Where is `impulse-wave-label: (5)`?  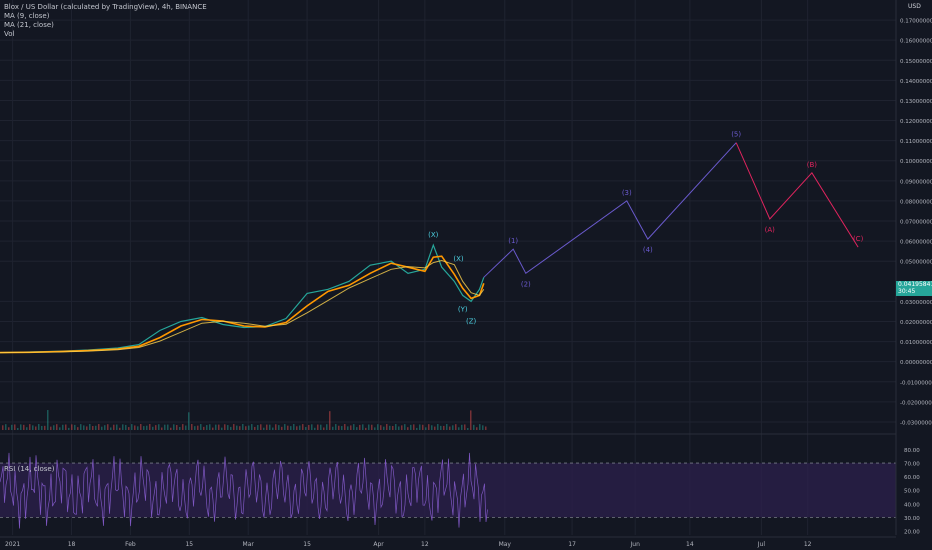 impulse-wave-label: (5) is located at coordinates (736, 135).